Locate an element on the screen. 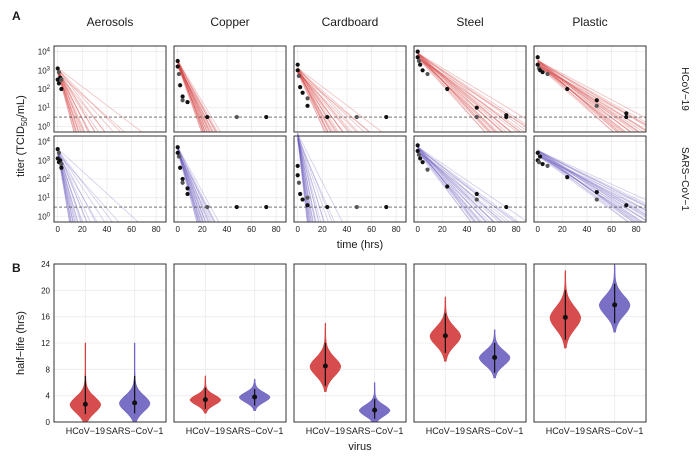 This screenshot has width=700, height=456. y-tick-label: 103 is located at coordinates (44, 70).